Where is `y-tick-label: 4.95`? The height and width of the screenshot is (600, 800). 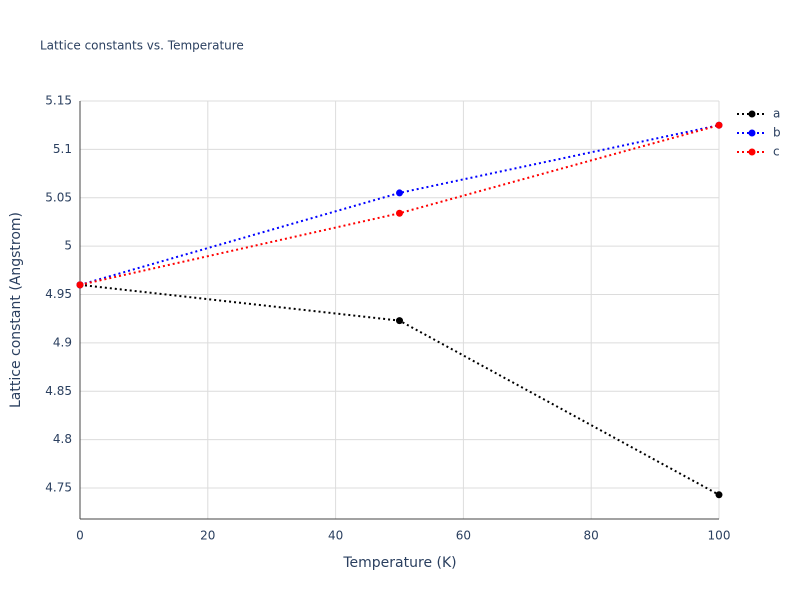
y-tick-label: 4.95 is located at coordinates (58, 294).